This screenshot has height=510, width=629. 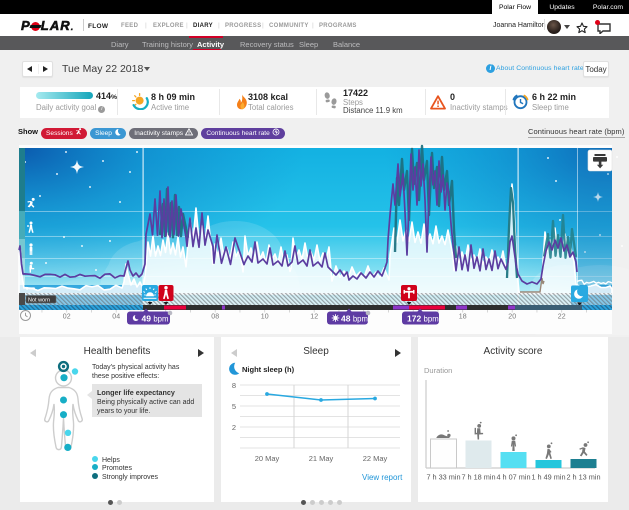 What do you see at coordinates (478, 477) in the screenshot?
I see `svg-text: 7 h 18 min` at bounding box center [478, 477].